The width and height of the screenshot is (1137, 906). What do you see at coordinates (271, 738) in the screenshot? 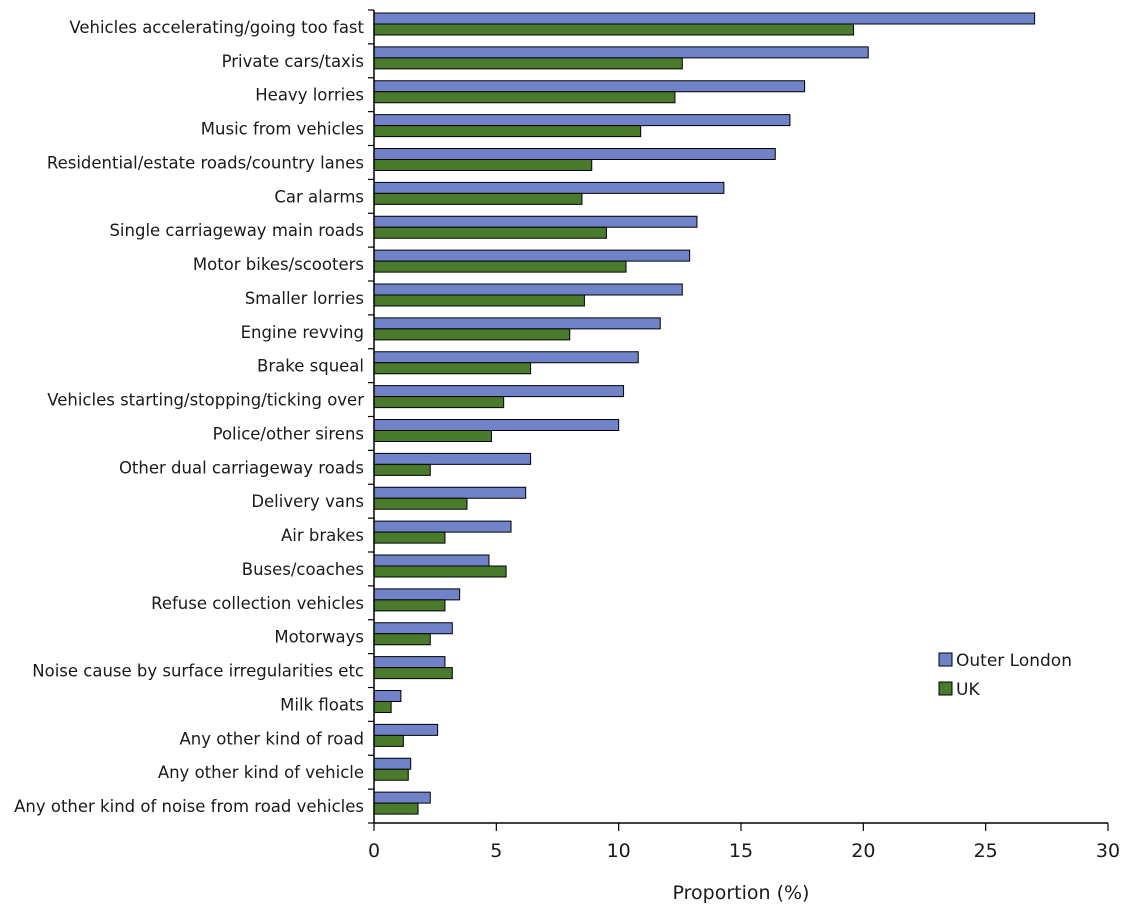
I see `category-label: Any other kind of road` at bounding box center [271, 738].